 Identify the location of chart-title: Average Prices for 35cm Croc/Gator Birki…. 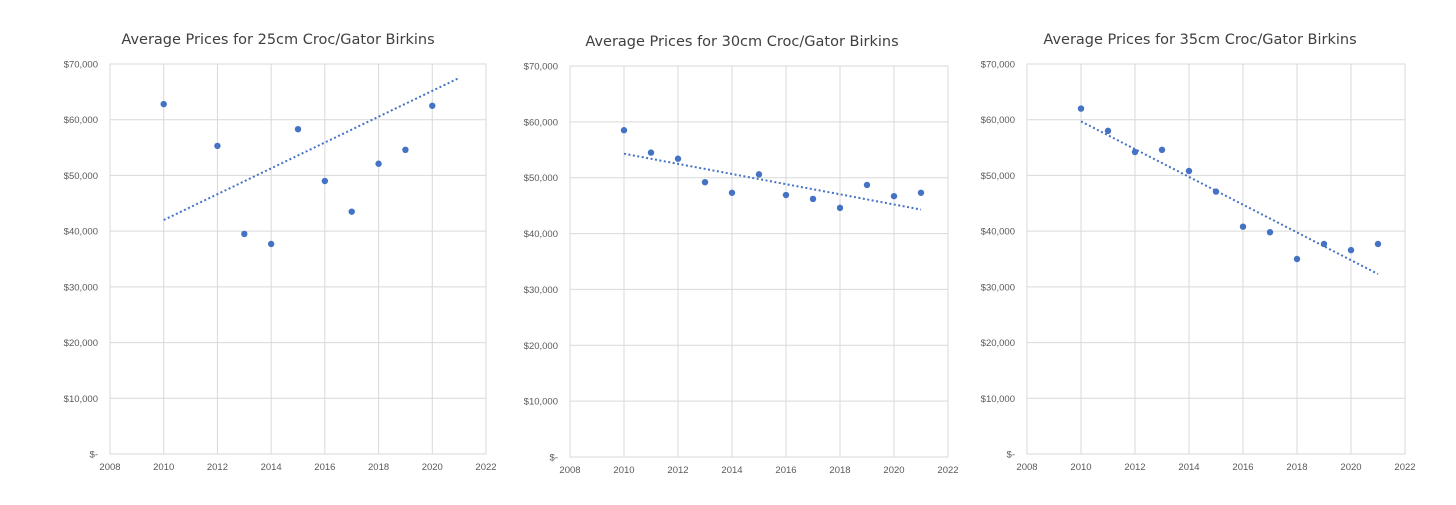
(1199, 40).